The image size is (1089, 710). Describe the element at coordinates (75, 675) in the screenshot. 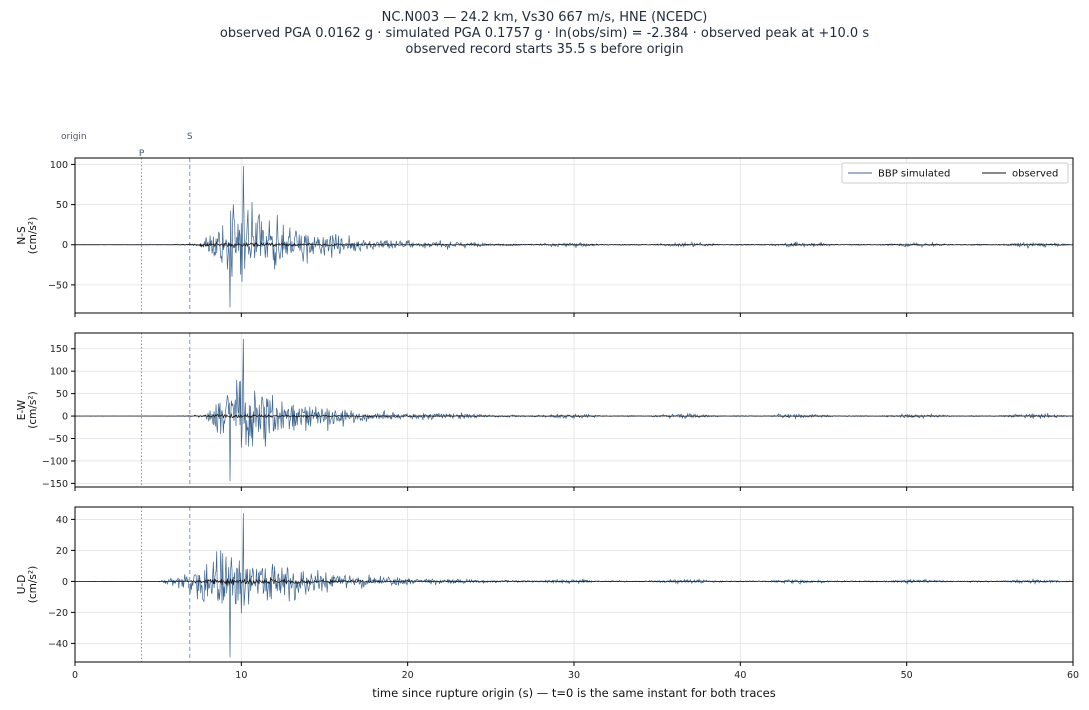

I see `x-tick-label: 0` at that location.